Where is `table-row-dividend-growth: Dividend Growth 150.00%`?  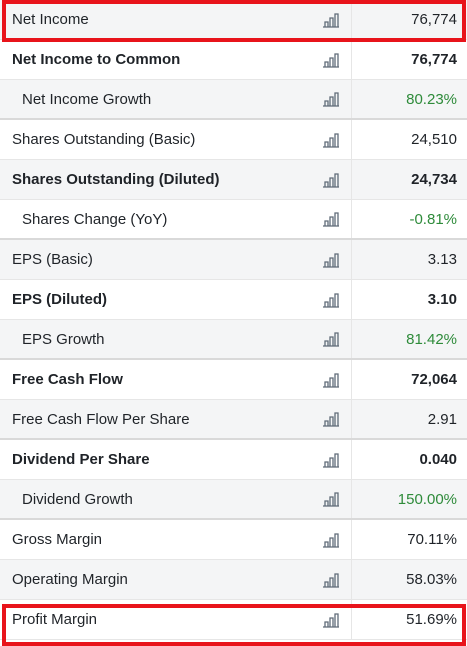 table-row-dividend-growth: Dividend Growth 150.00% is located at coordinates (233, 500).